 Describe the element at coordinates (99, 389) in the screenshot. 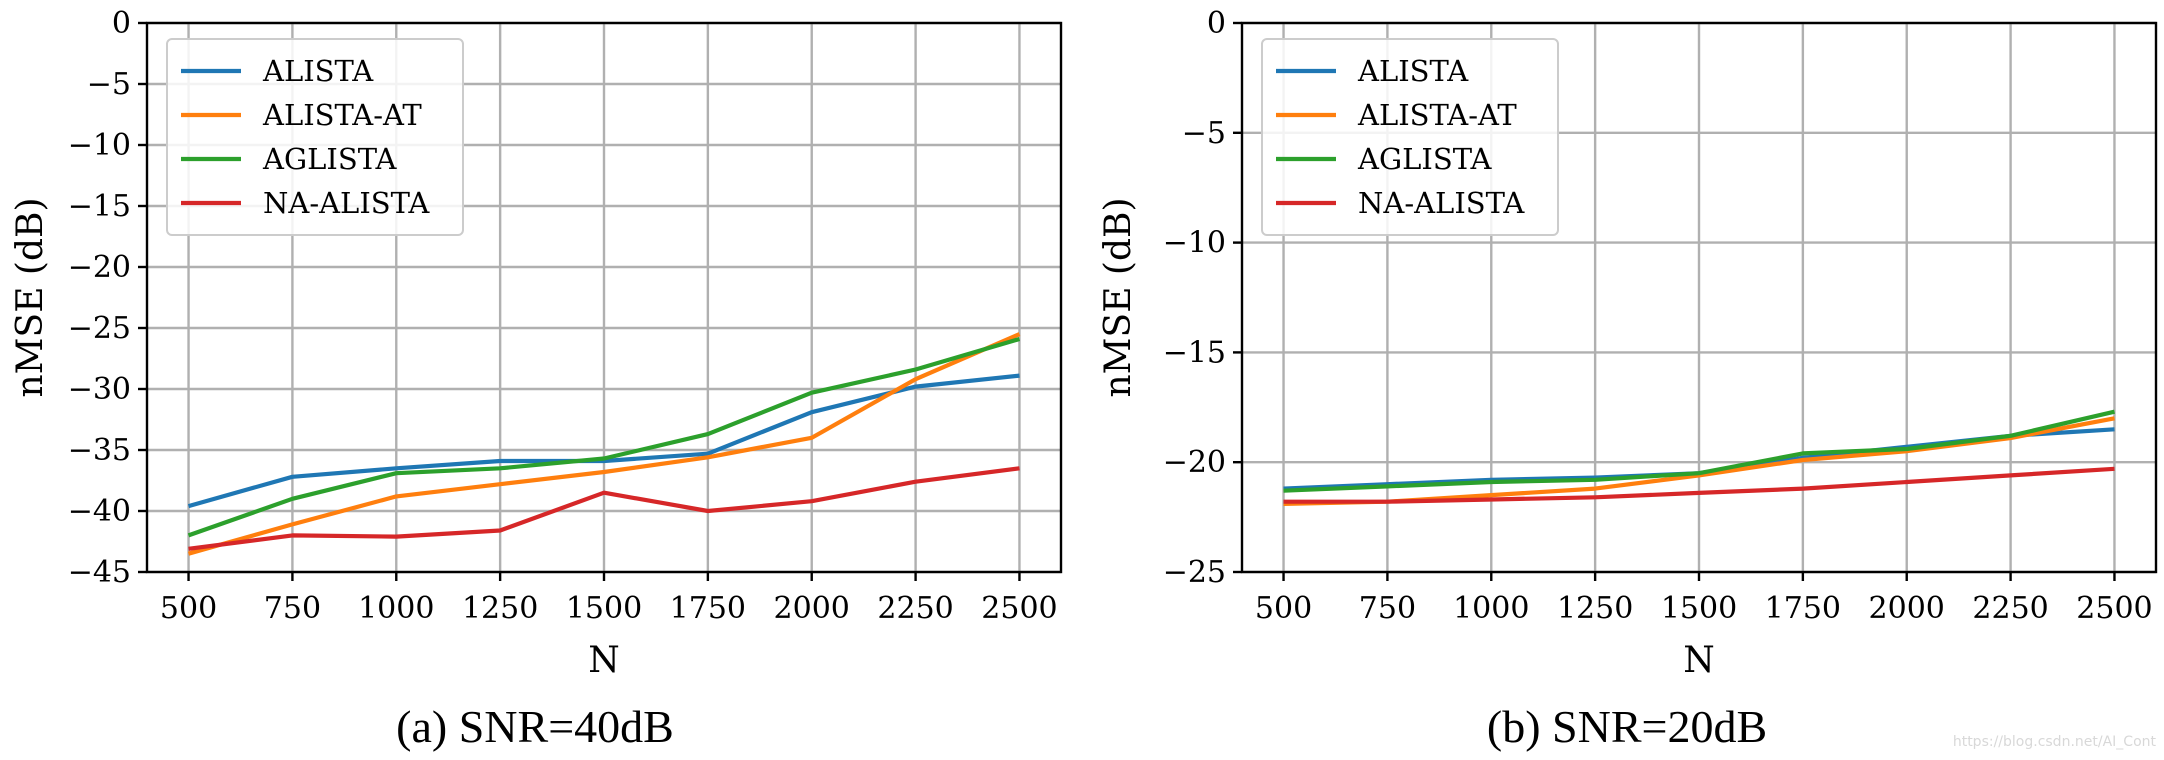

I see `y-tick-label: −30` at that location.